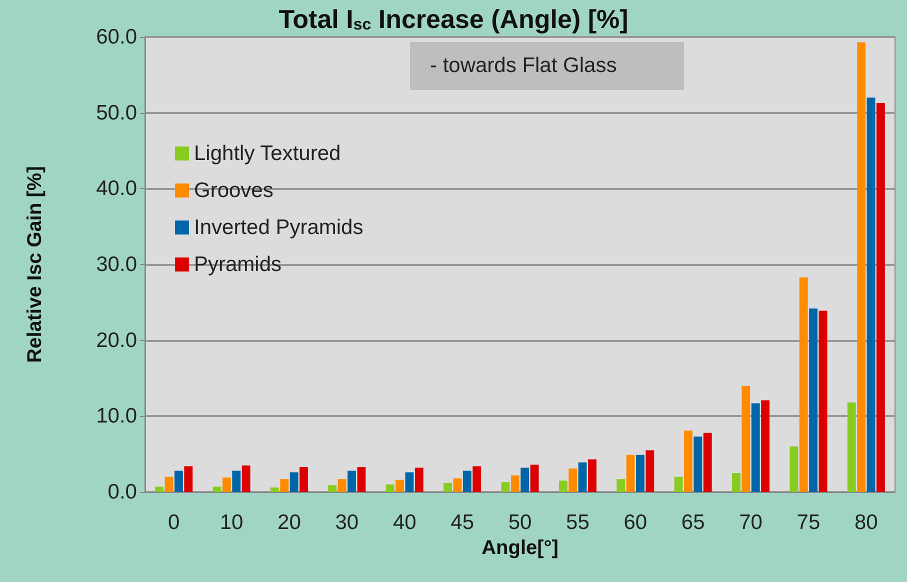  Describe the element at coordinates (404, 522) in the screenshot. I see `x-tick-label: 40` at that location.